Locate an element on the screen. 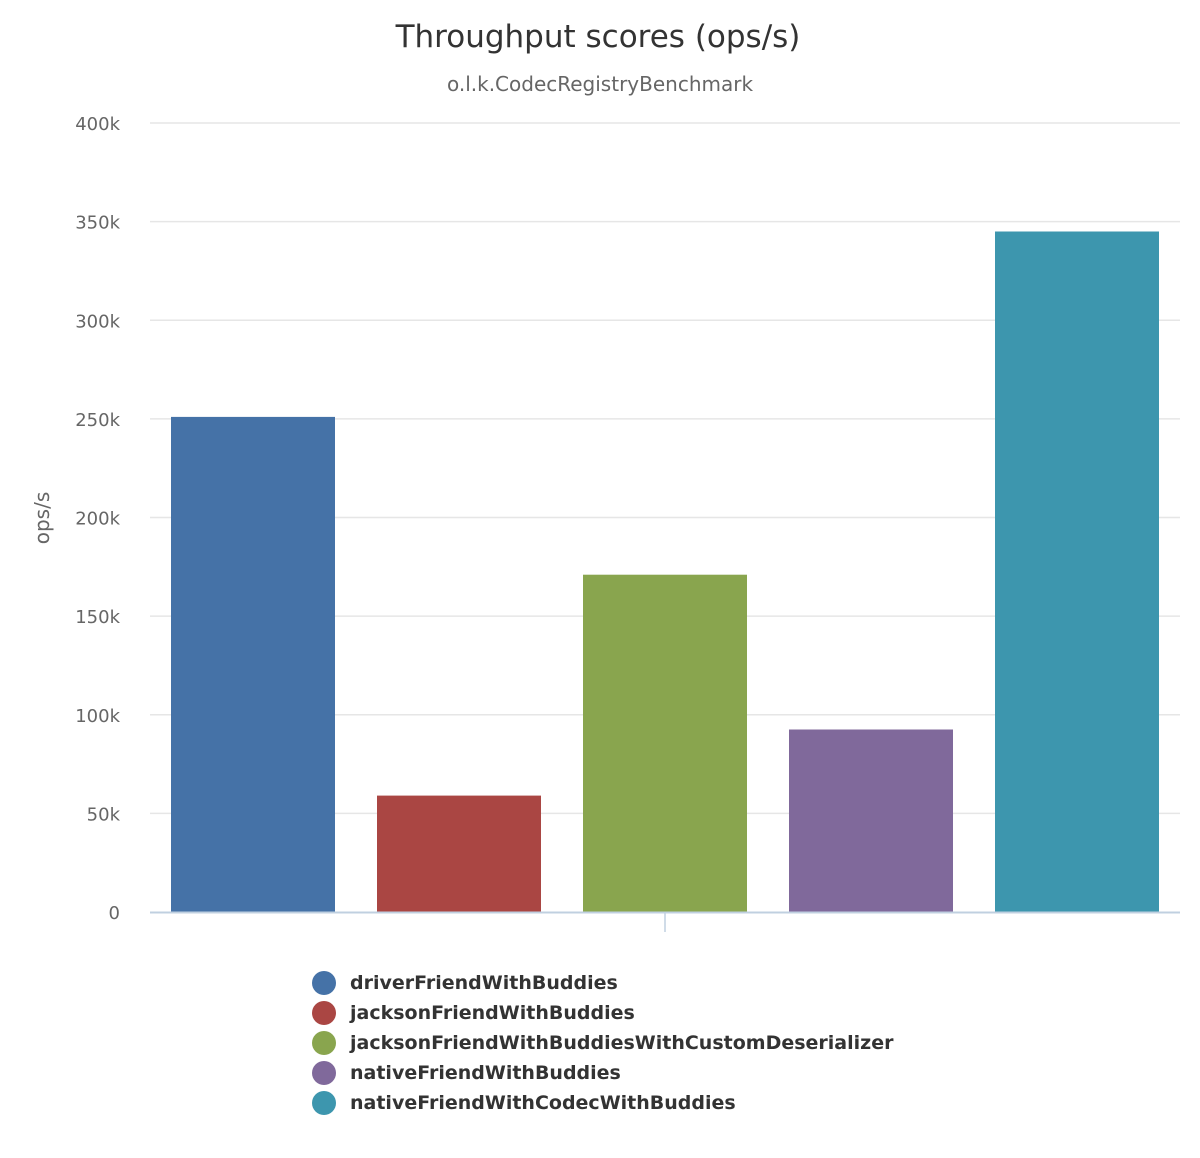 Image resolution: width=1200 pixels, height=1158 pixels. y-tick-label: 400k is located at coordinates (97, 124).